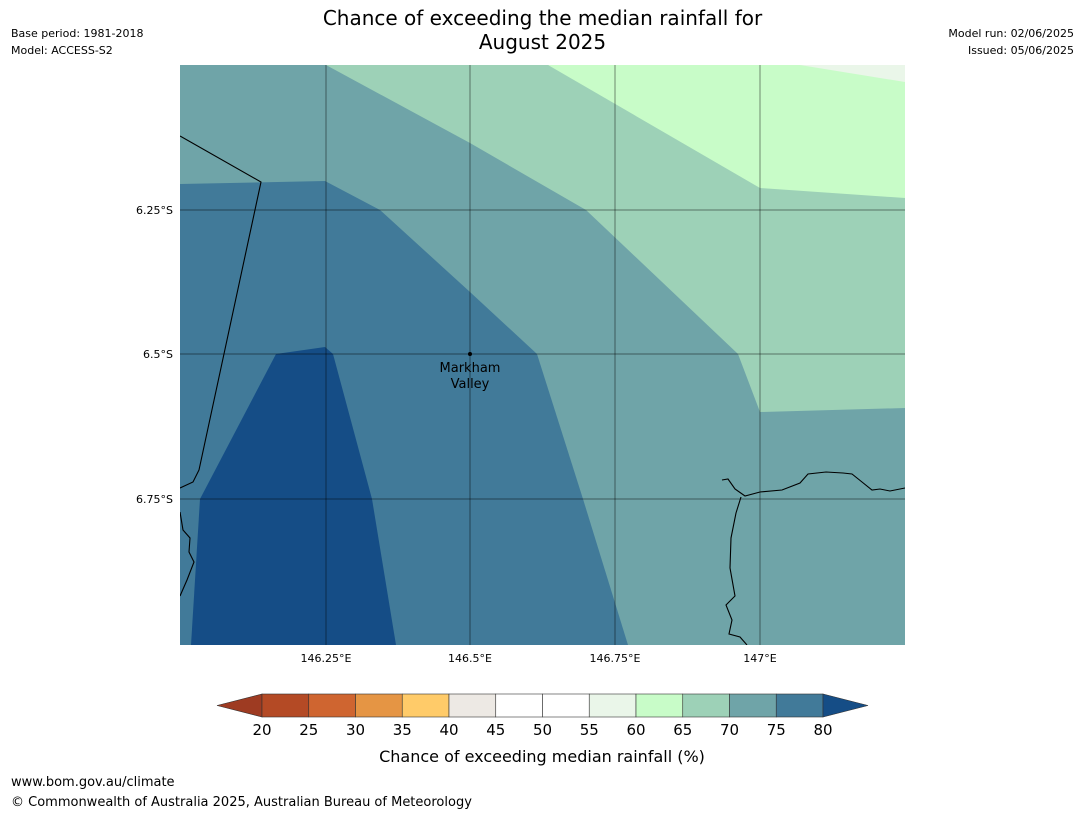 The image size is (1085, 816). Describe the element at coordinates (759, 658) in the screenshot. I see `lon-tick-label: 147°E` at that location.